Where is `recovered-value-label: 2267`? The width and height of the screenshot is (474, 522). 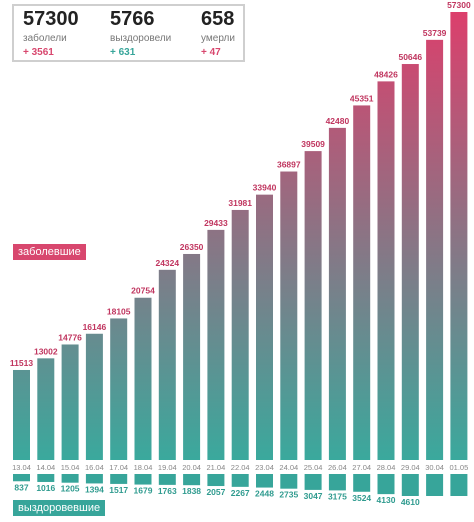
recovered-value-label: 2267 is located at coordinates (240, 493).